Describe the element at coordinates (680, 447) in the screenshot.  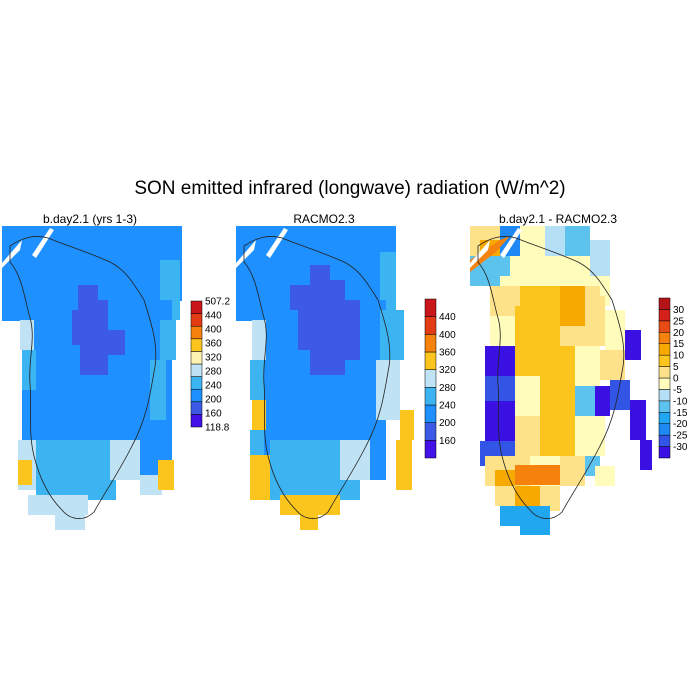
I see `colorbar-tick-label: -30` at that location.